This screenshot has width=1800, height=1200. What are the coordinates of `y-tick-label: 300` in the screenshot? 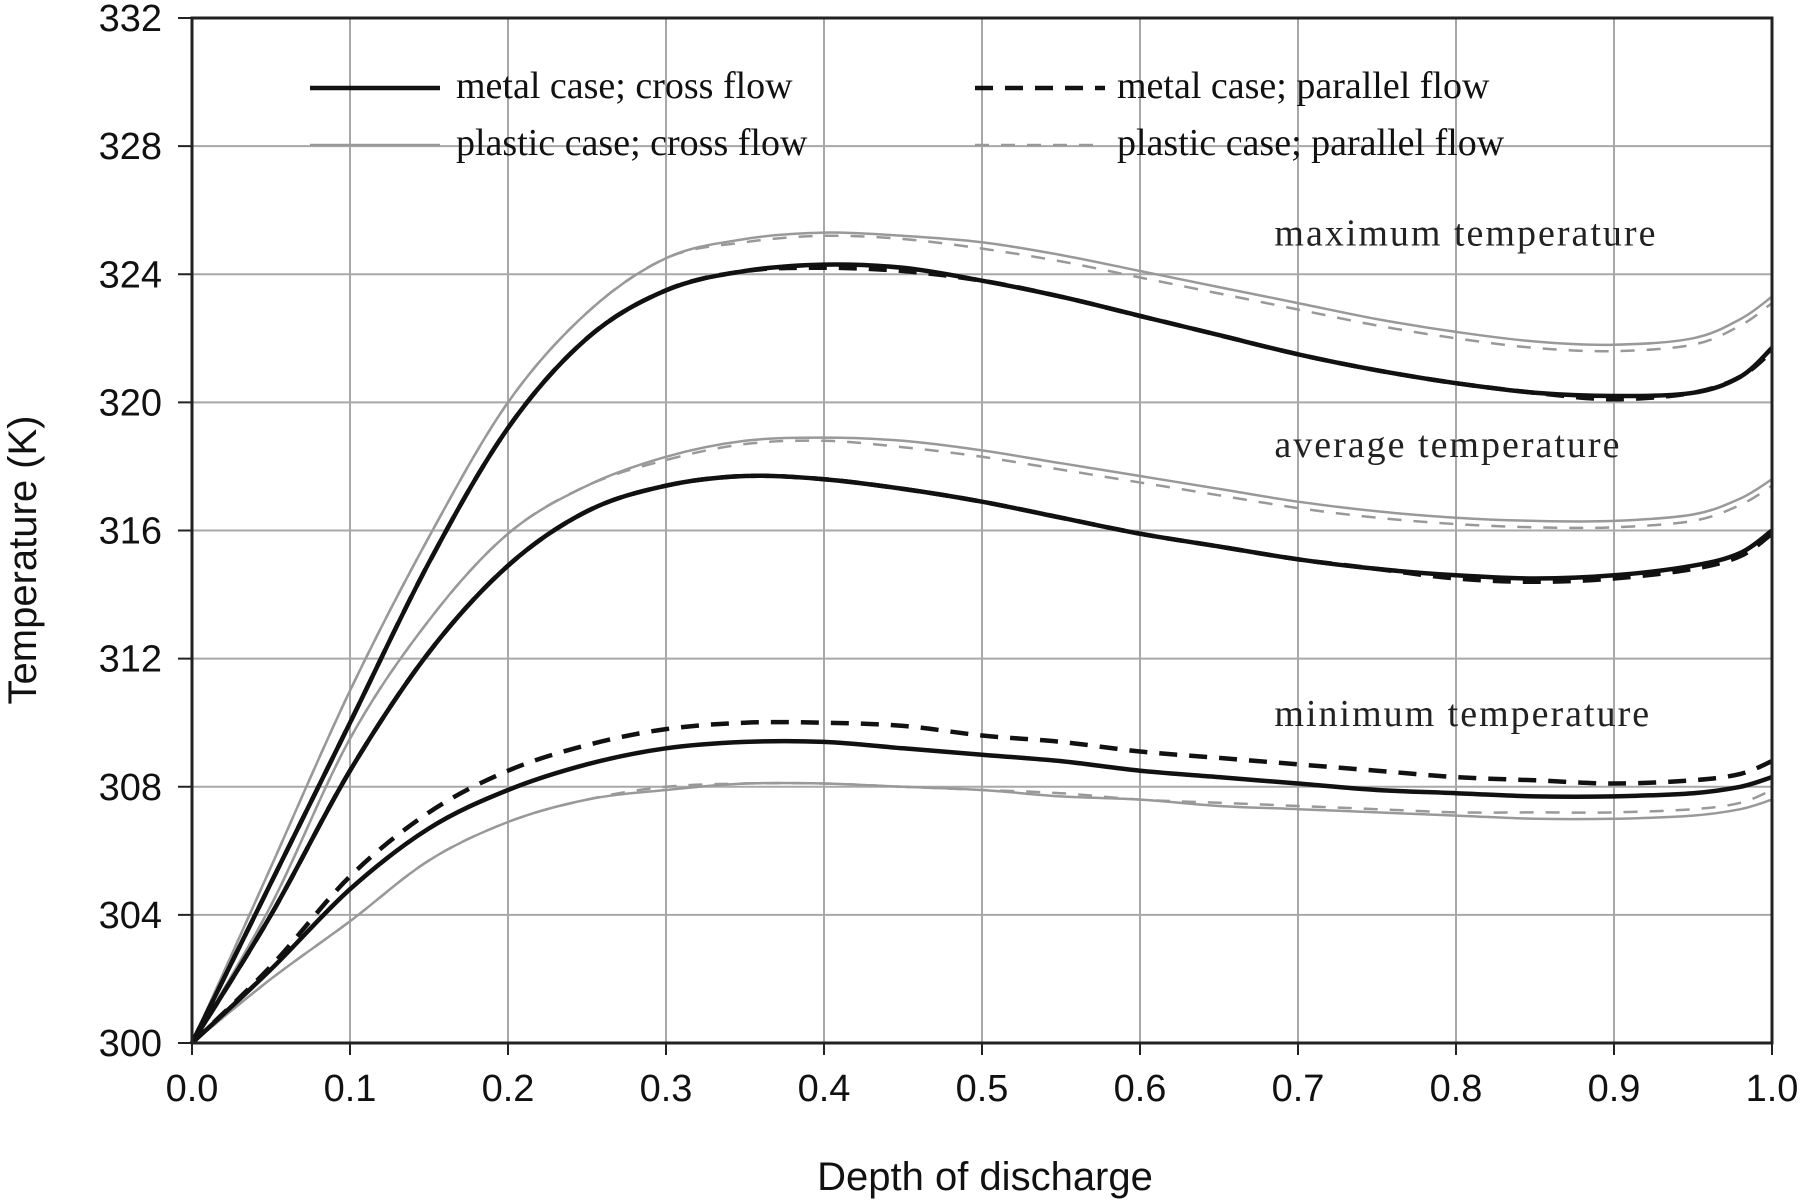 It's located at (130, 1044).